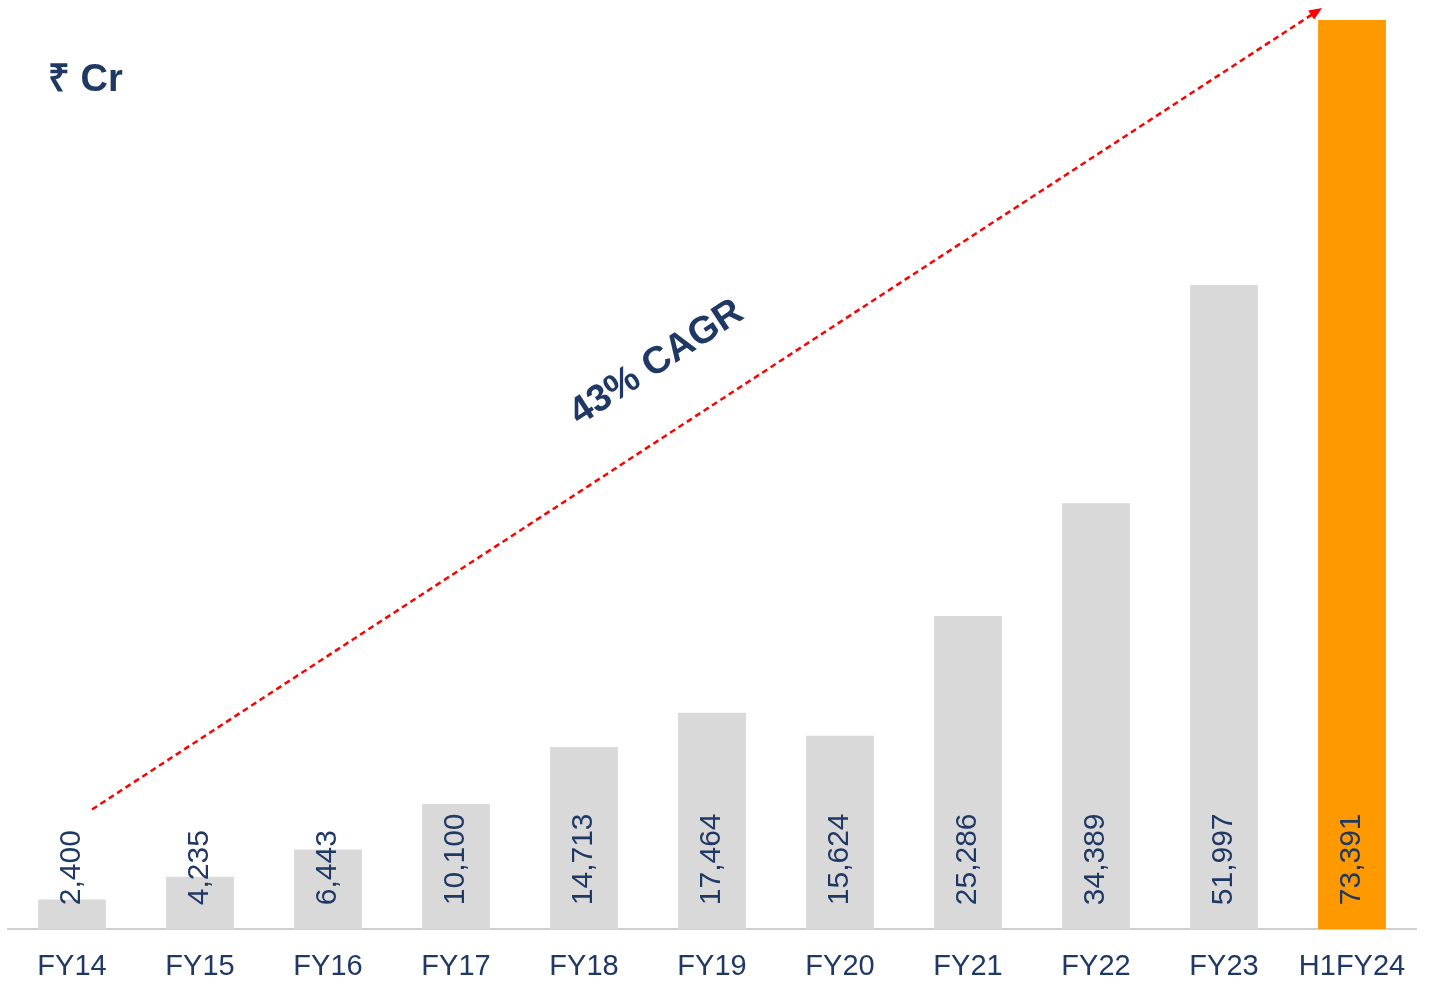 The height and width of the screenshot is (1008, 1430). What do you see at coordinates (710, 859) in the screenshot?
I see `data-label: 17,464` at bounding box center [710, 859].